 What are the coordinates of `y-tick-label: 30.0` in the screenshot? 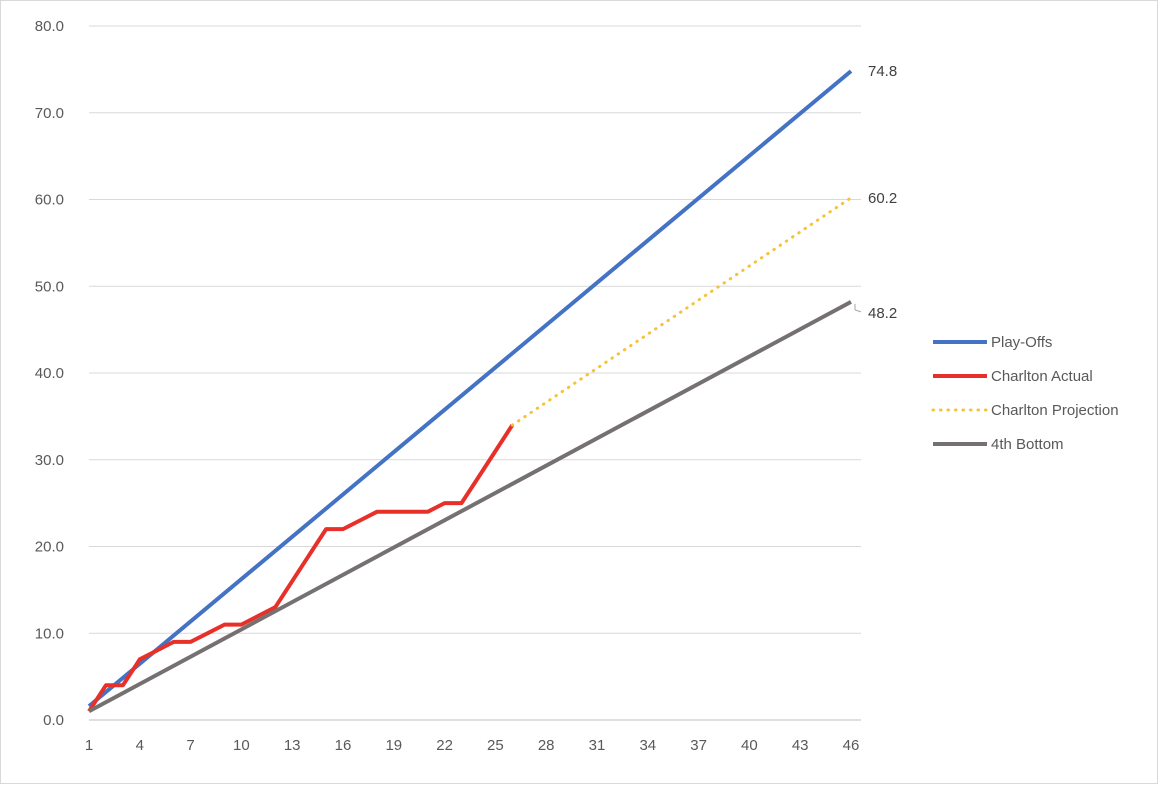 It's located at (49, 460).